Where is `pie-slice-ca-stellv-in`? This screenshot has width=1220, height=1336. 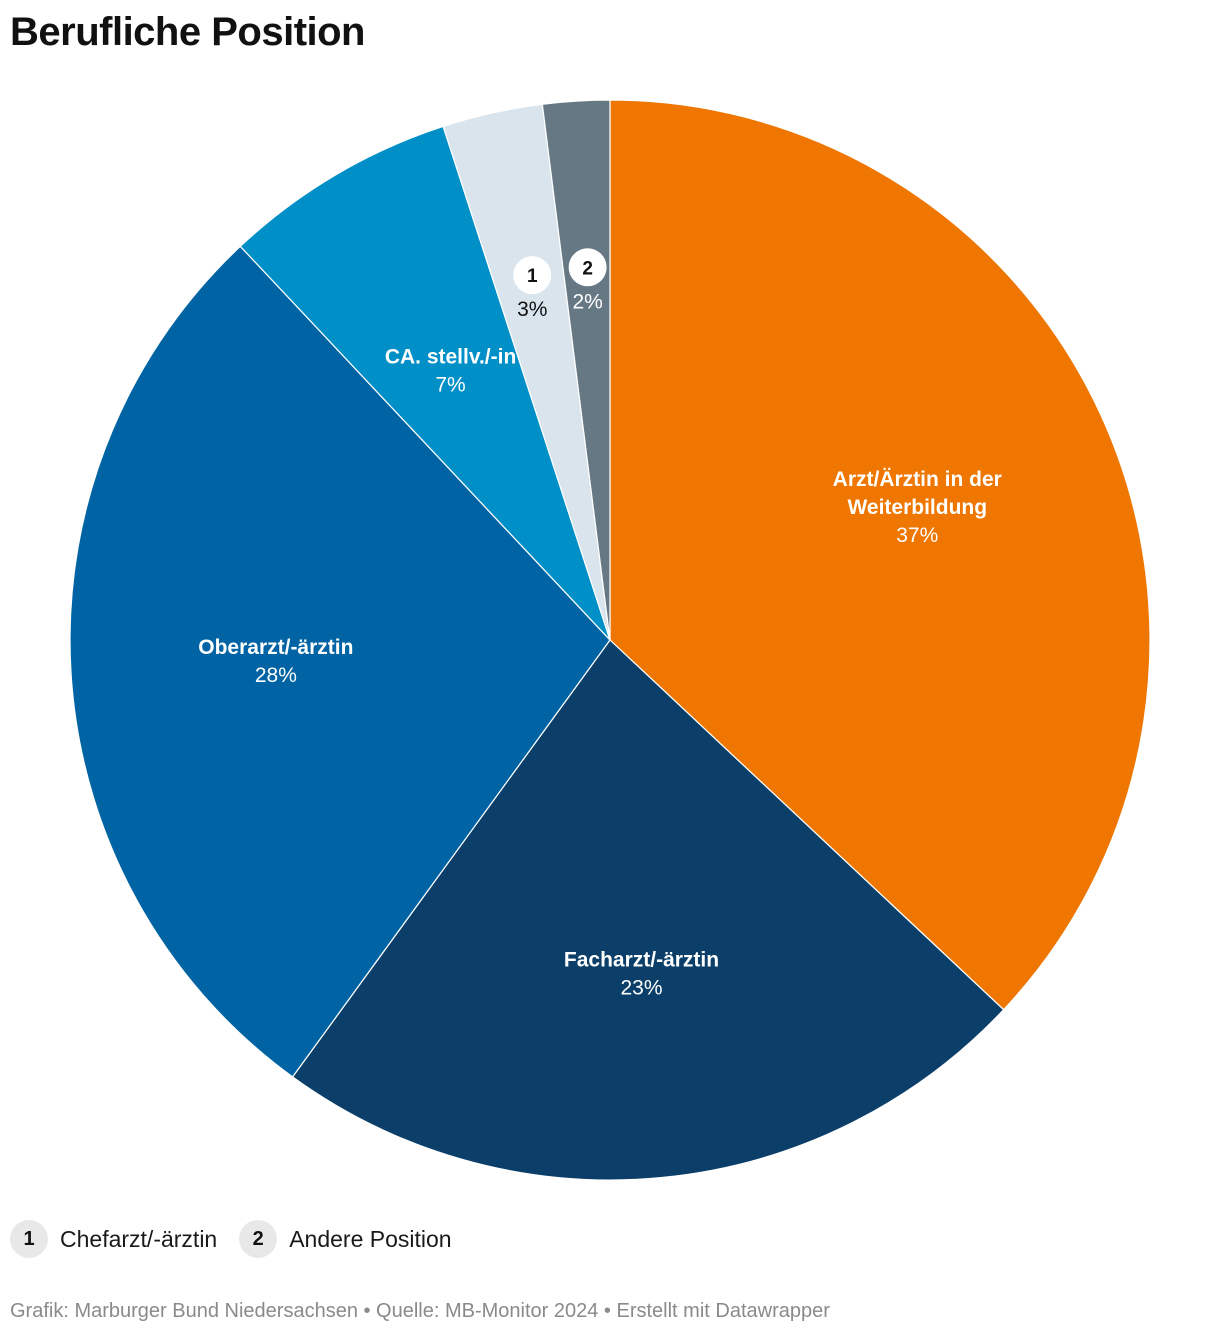
pie-slice-ca-stellv-in is located at coordinates (425, 383).